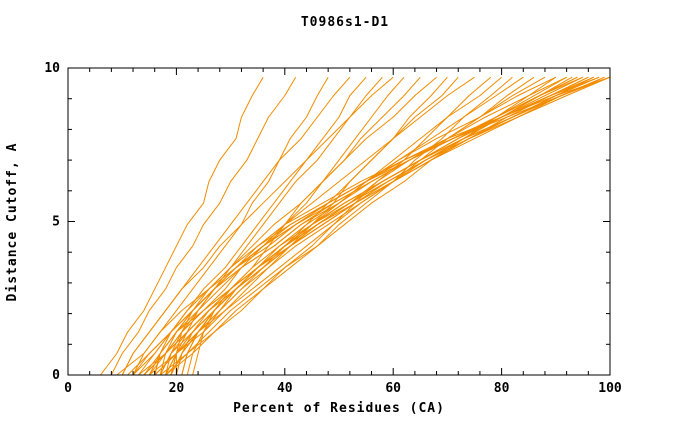 The image size is (680, 440). Describe the element at coordinates (68, 388) in the screenshot. I see `x-tick-label: 0` at that location.